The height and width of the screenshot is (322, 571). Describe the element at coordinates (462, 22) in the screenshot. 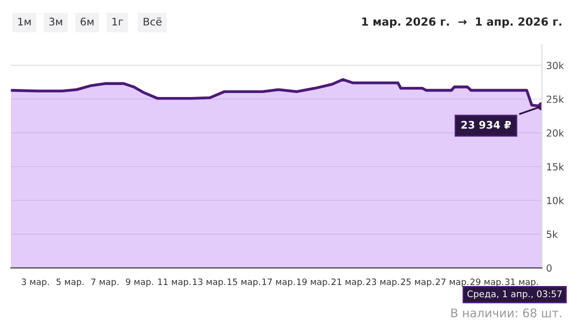

I see `chart-title: 1 мар. 2026 г. → 1 апр. 2026 г.` at that location.